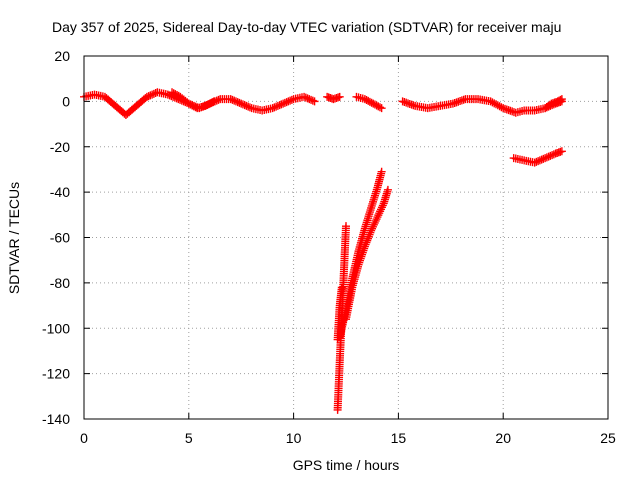  What do you see at coordinates (60, 283) in the screenshot?
I see `y-tick-label: -80` at bounding box center [60, 283].